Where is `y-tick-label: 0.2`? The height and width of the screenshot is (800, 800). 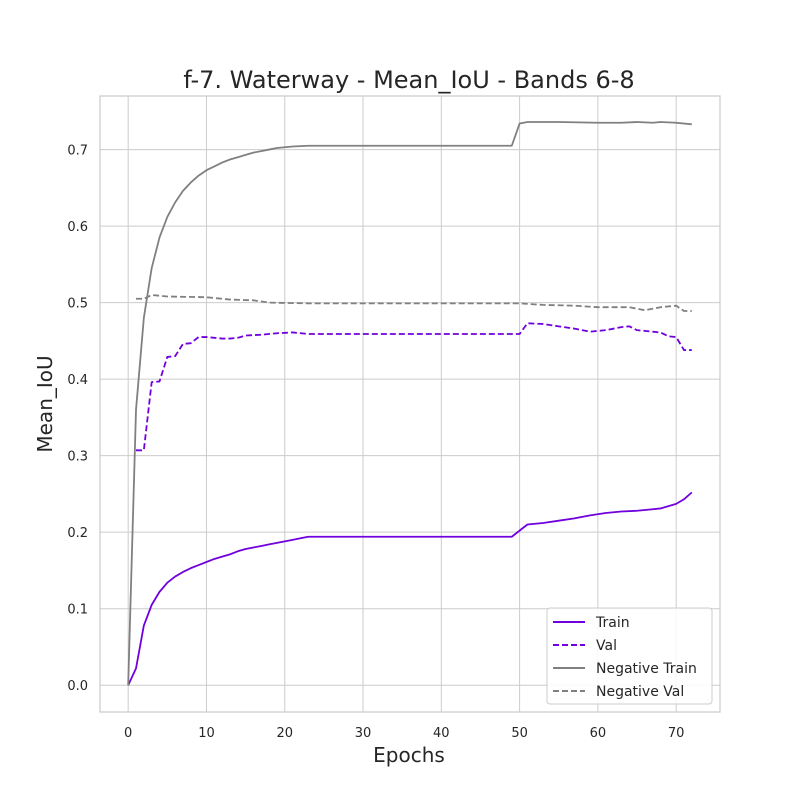
y-tick-label: 0.2 is located at coordinates (77, 533).